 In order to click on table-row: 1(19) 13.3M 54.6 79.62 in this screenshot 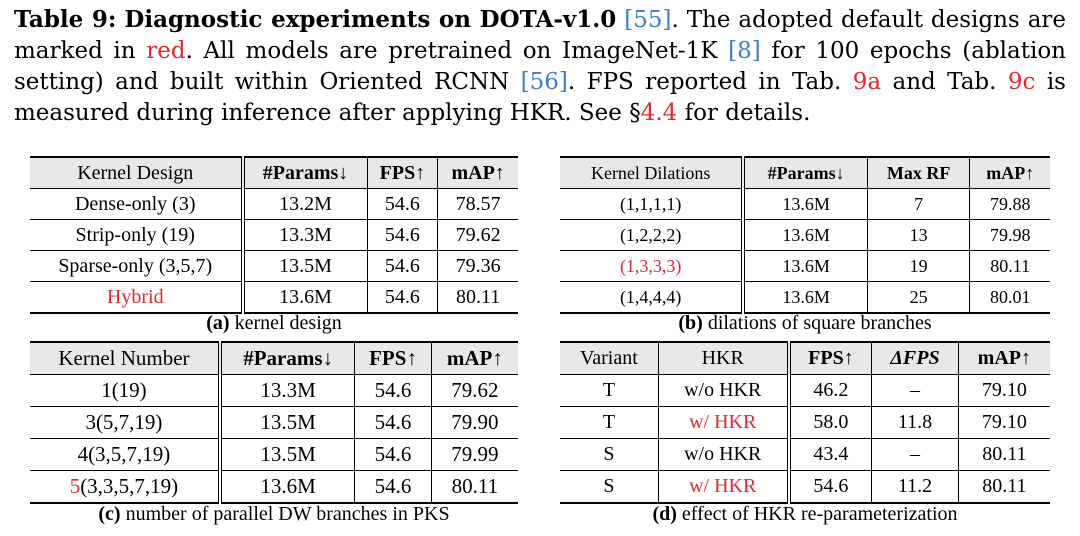, I will do `click(274, 390)`.